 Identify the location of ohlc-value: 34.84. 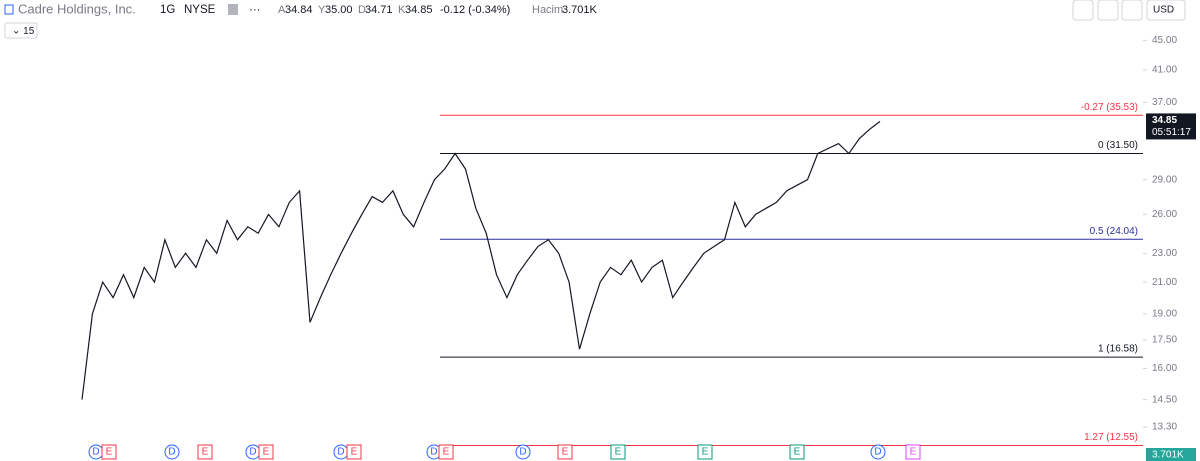
(299, 10).